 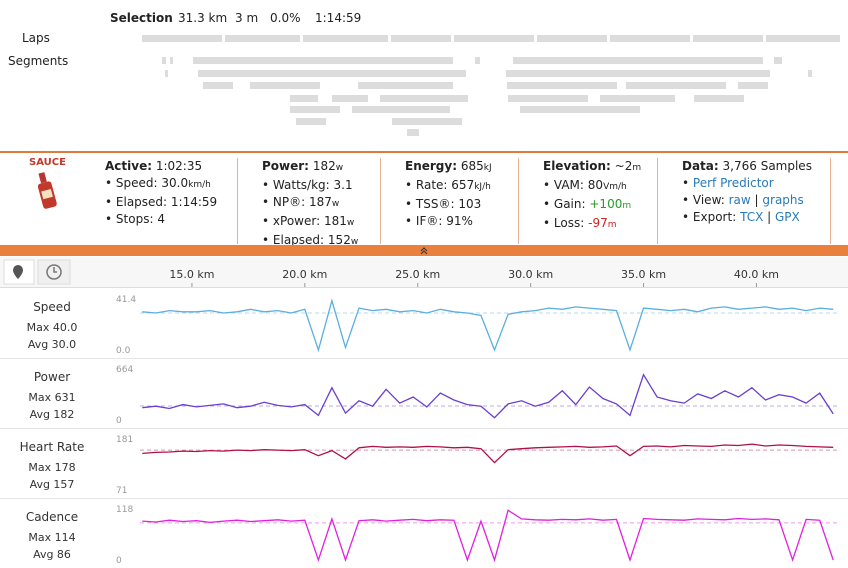 What do you see at coordinates (52, 307) in the screenshot?
I see `stream-name: Speed` at bounding box center [52, 307].